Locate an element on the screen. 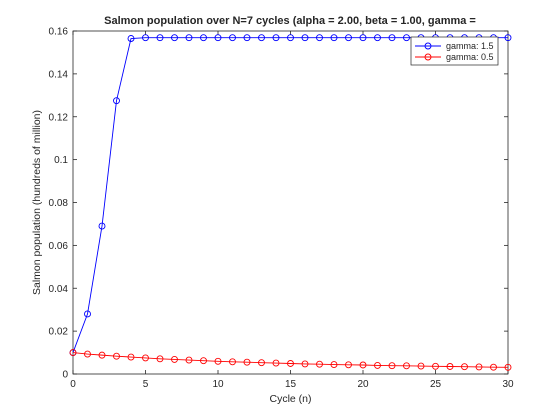  x-tick-label: 5 is located at coordinates (146, 384).